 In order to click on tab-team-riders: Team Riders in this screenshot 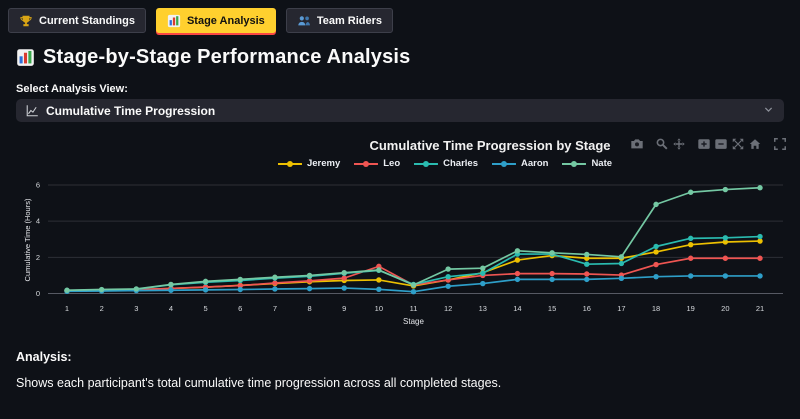, I will do `click(339, 20)`.